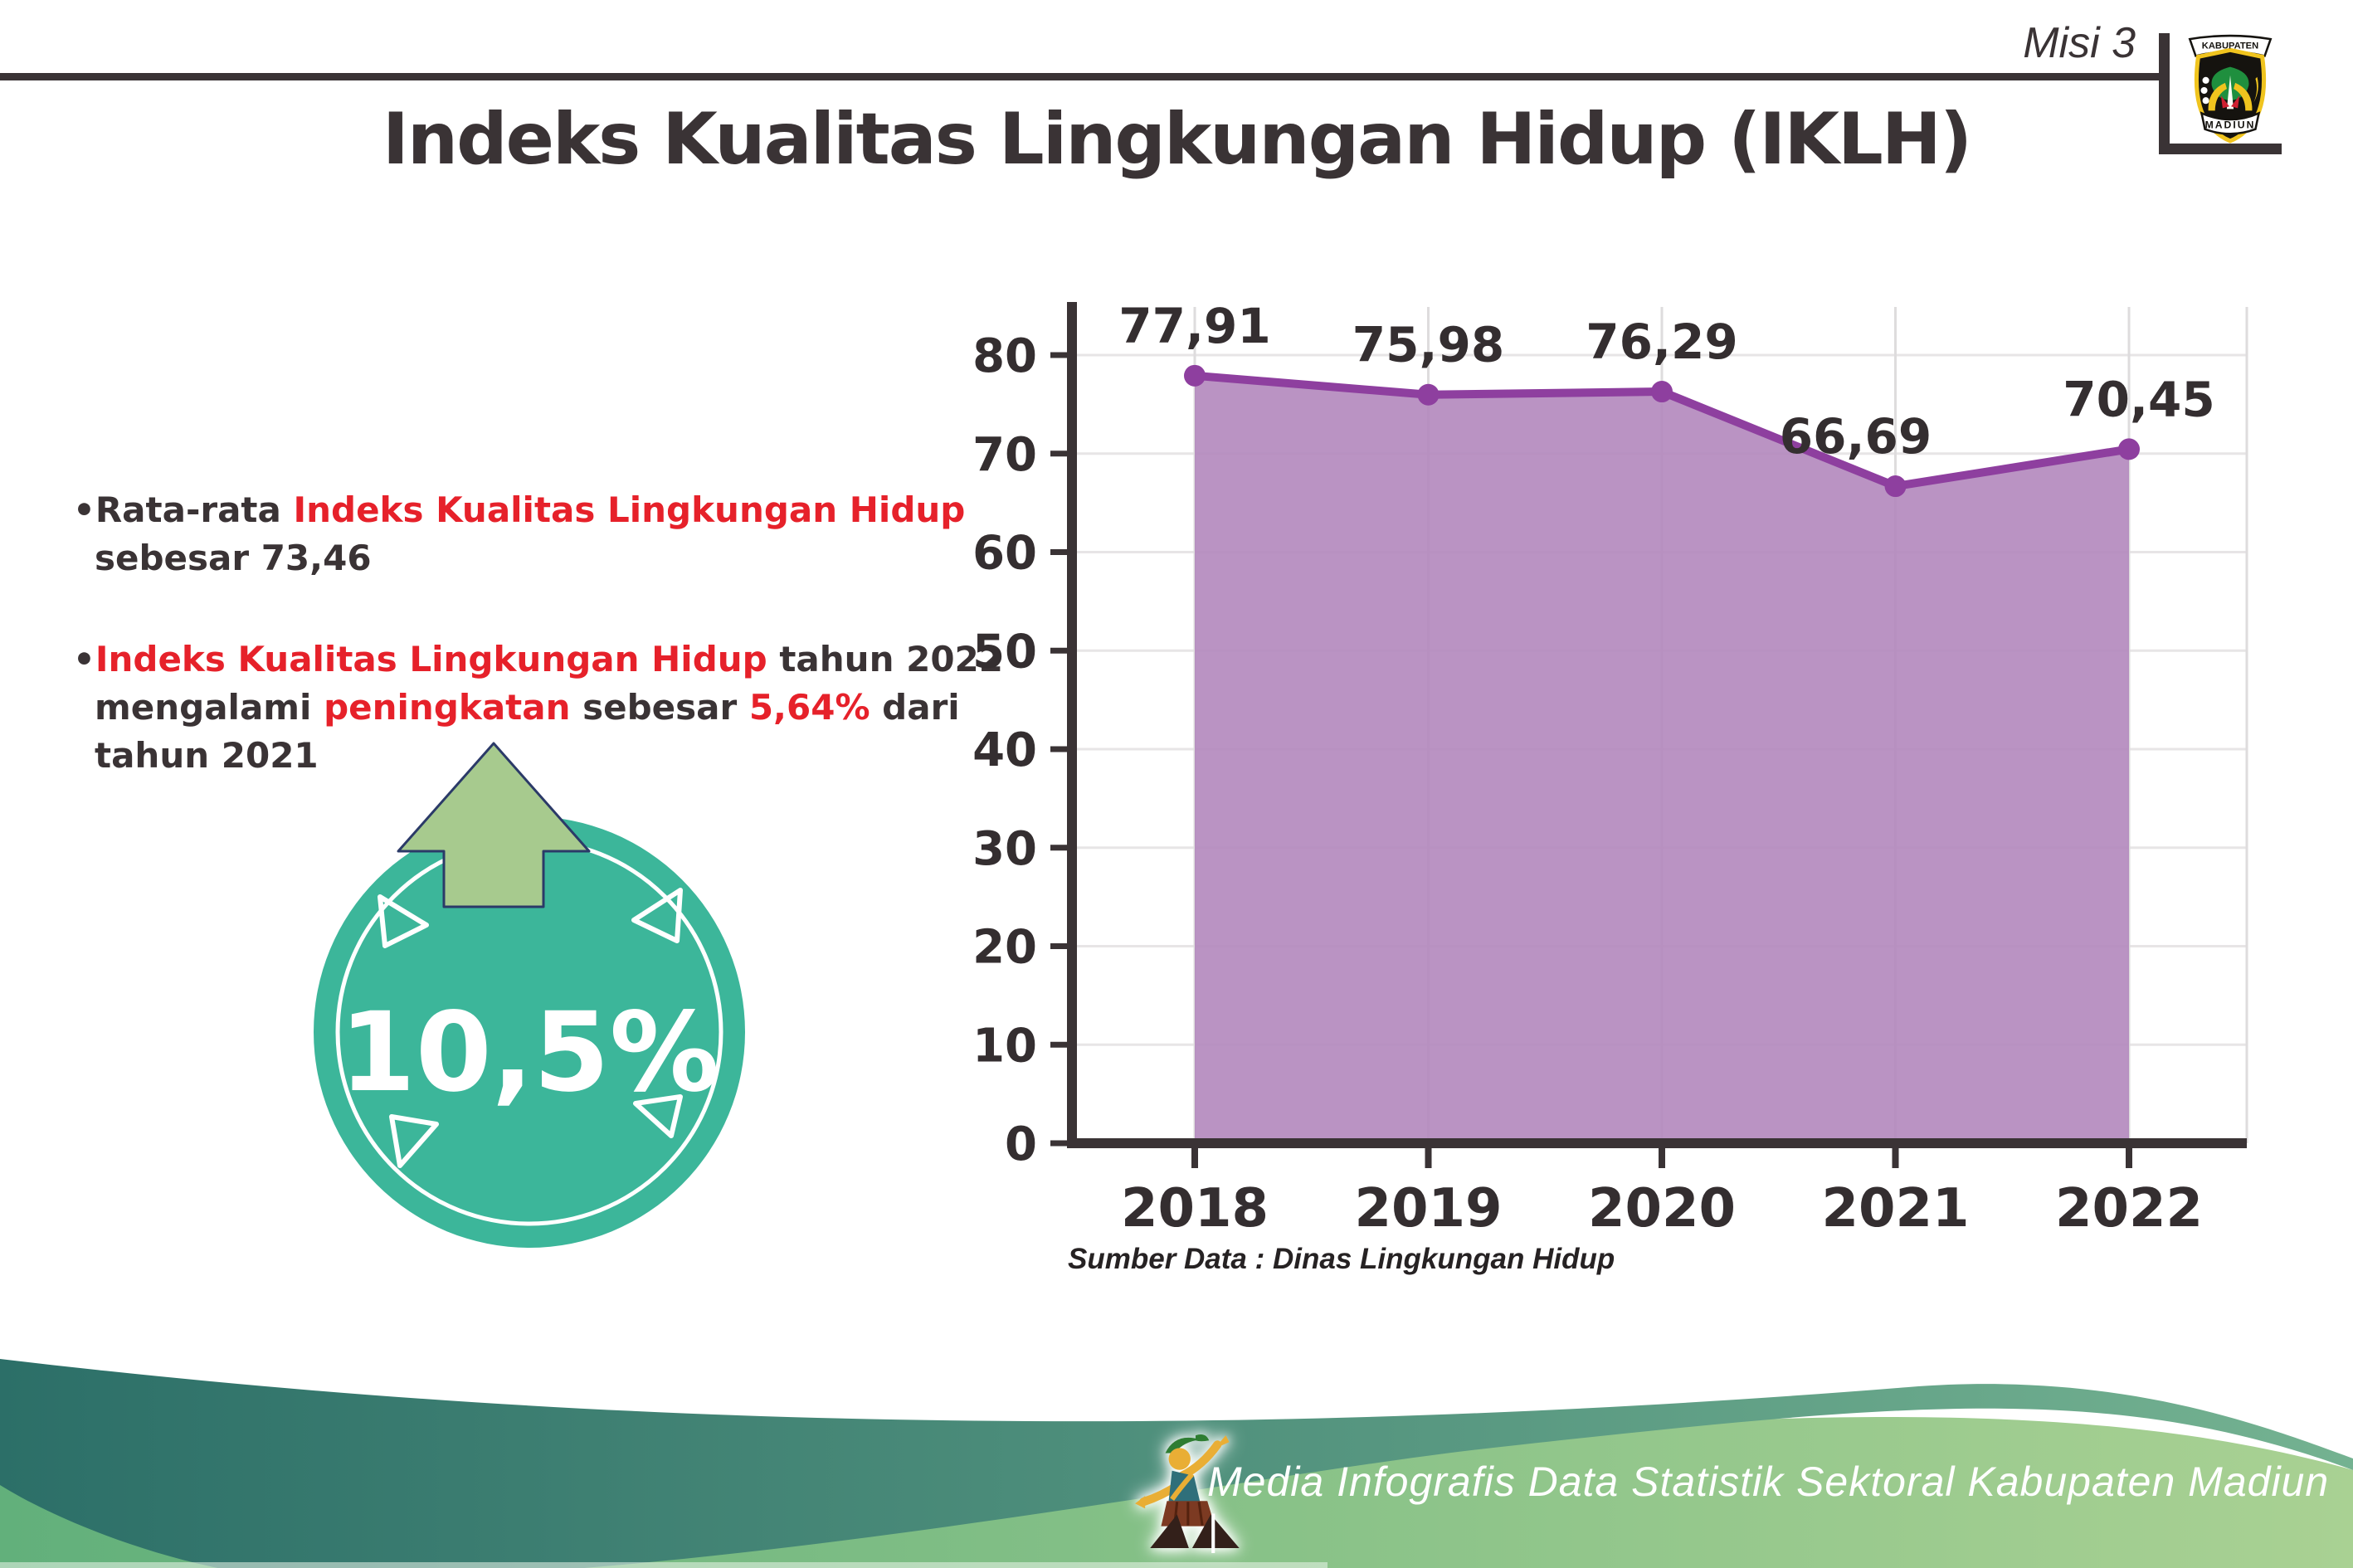 This screenshot has width=2353, height=1568. I want to click on footer-bottom-strip, so click(664, 1565).